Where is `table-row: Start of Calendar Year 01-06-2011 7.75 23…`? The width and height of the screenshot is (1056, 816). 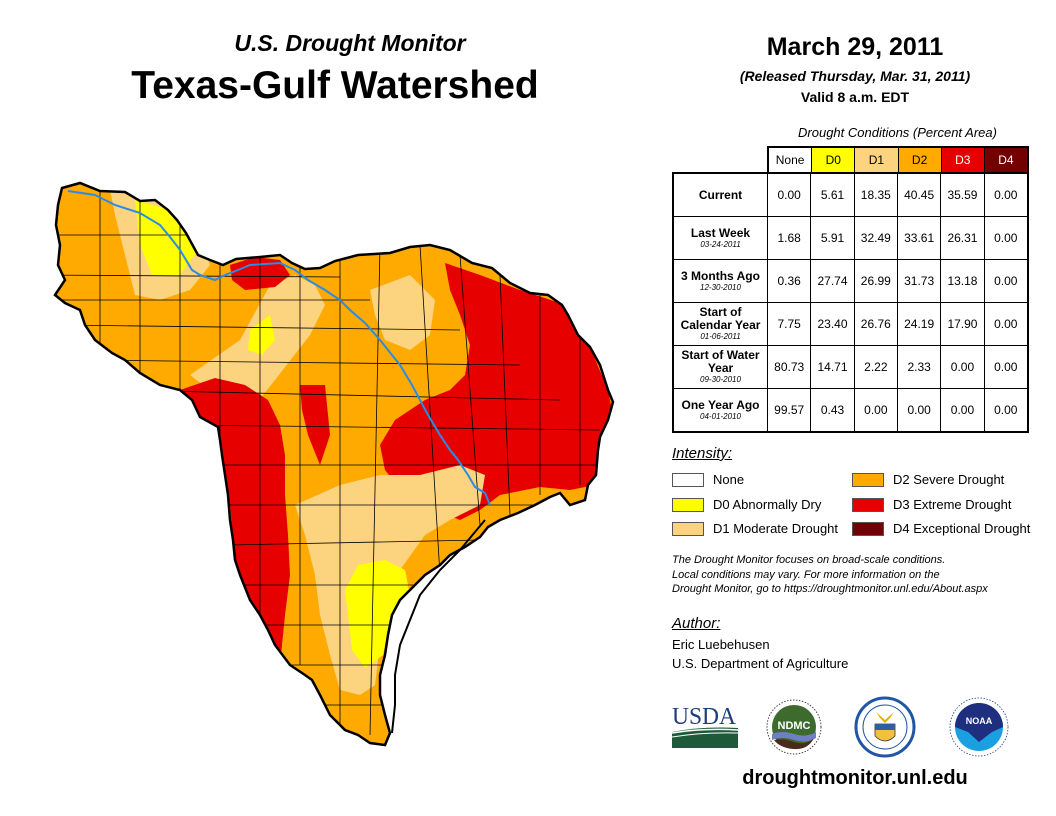
table-row: Start of Calendar Year 01-06-2011 7.75 23… is located at coordinates (850, 324).